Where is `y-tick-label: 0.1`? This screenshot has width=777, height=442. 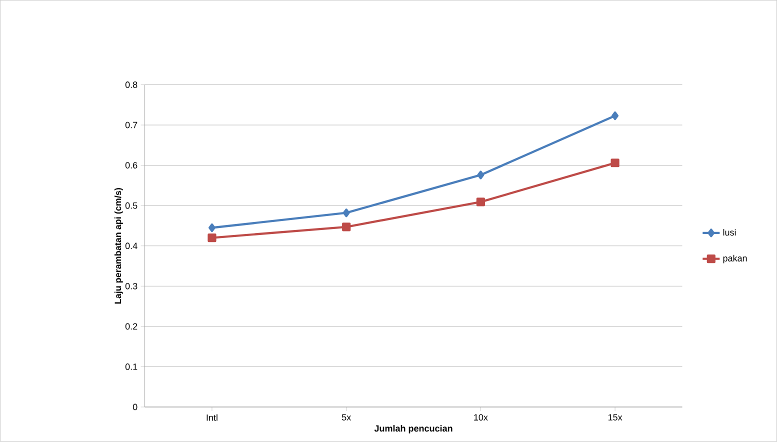 y-tick-label: 0.1 is located at coordinates (131, 367).